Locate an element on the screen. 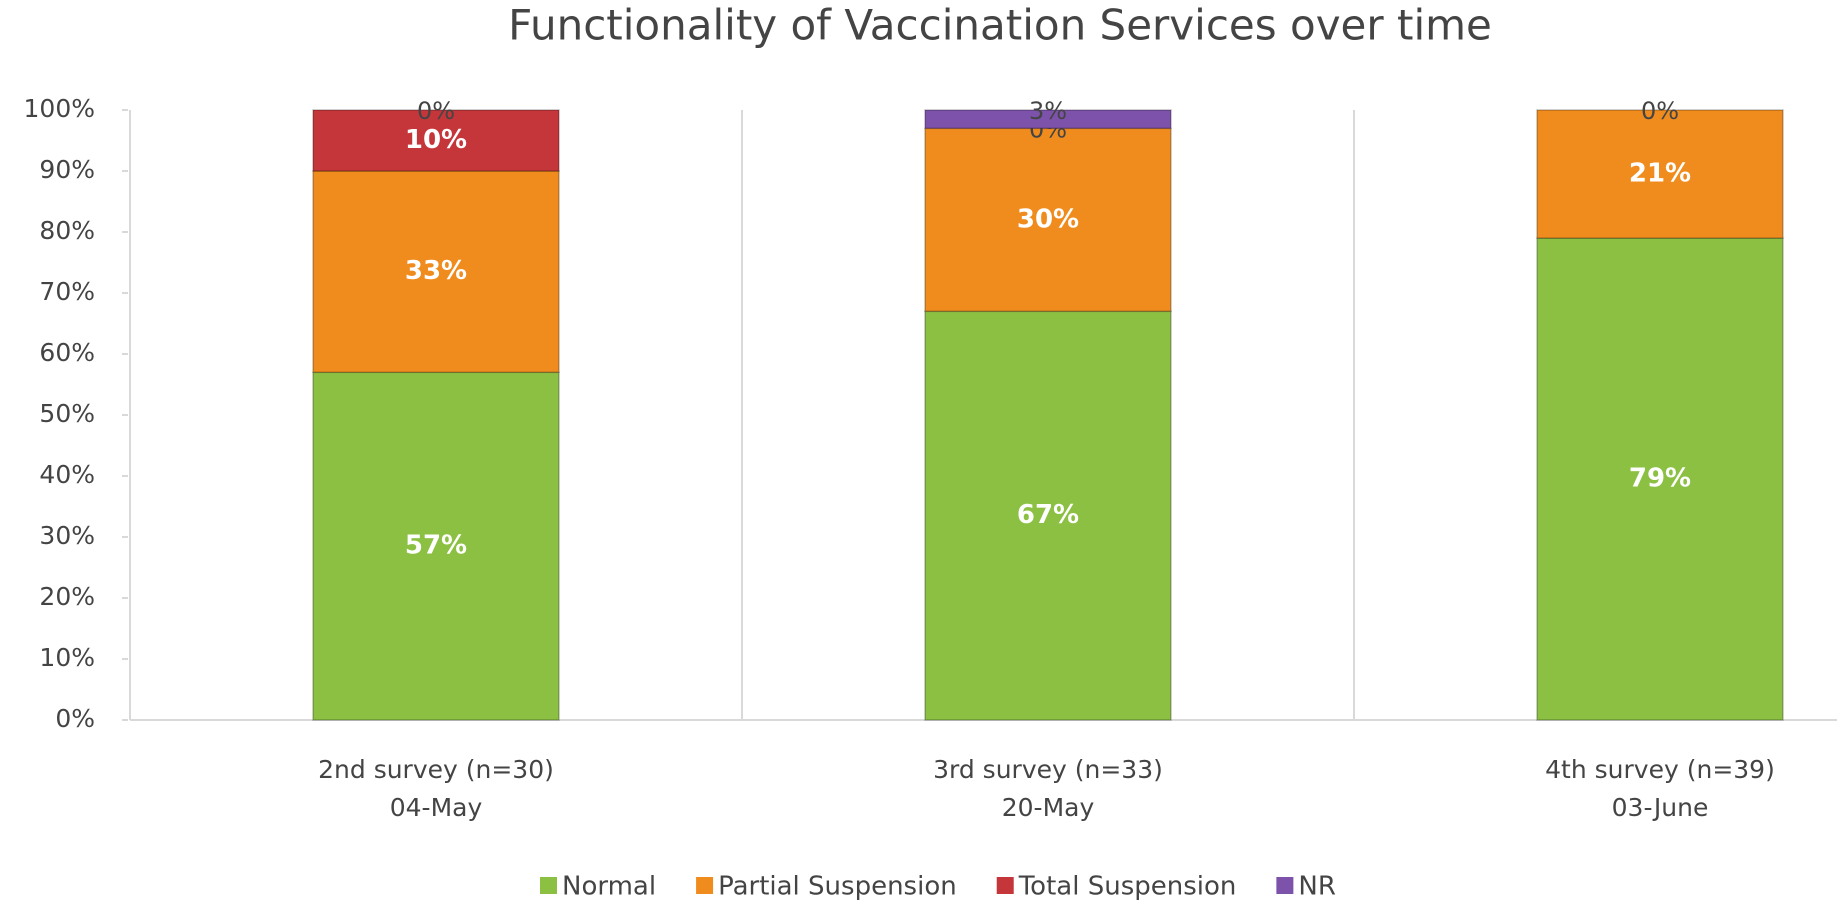 This screenshot has width=1837, height=908. y-tick-label: 100% is located at coordinates (59, 108).